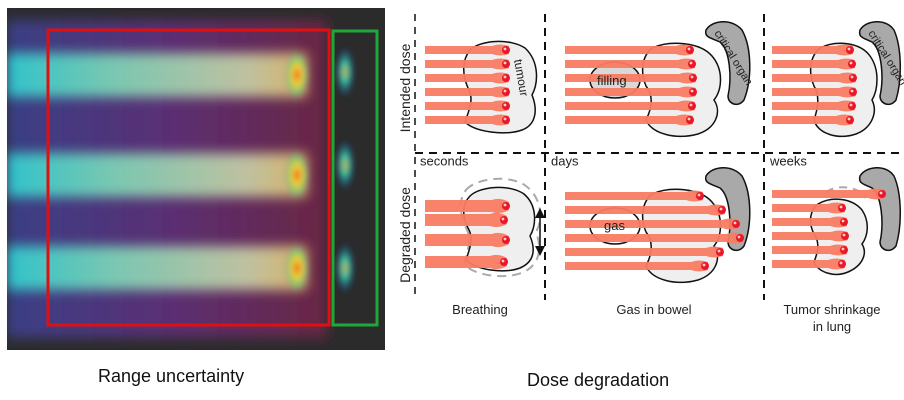  What do you see at coordinates (171, 376) in the screenshot?
I see `caption-range-uncertainty: Range uncertainty` at bounding box center [171, 376].